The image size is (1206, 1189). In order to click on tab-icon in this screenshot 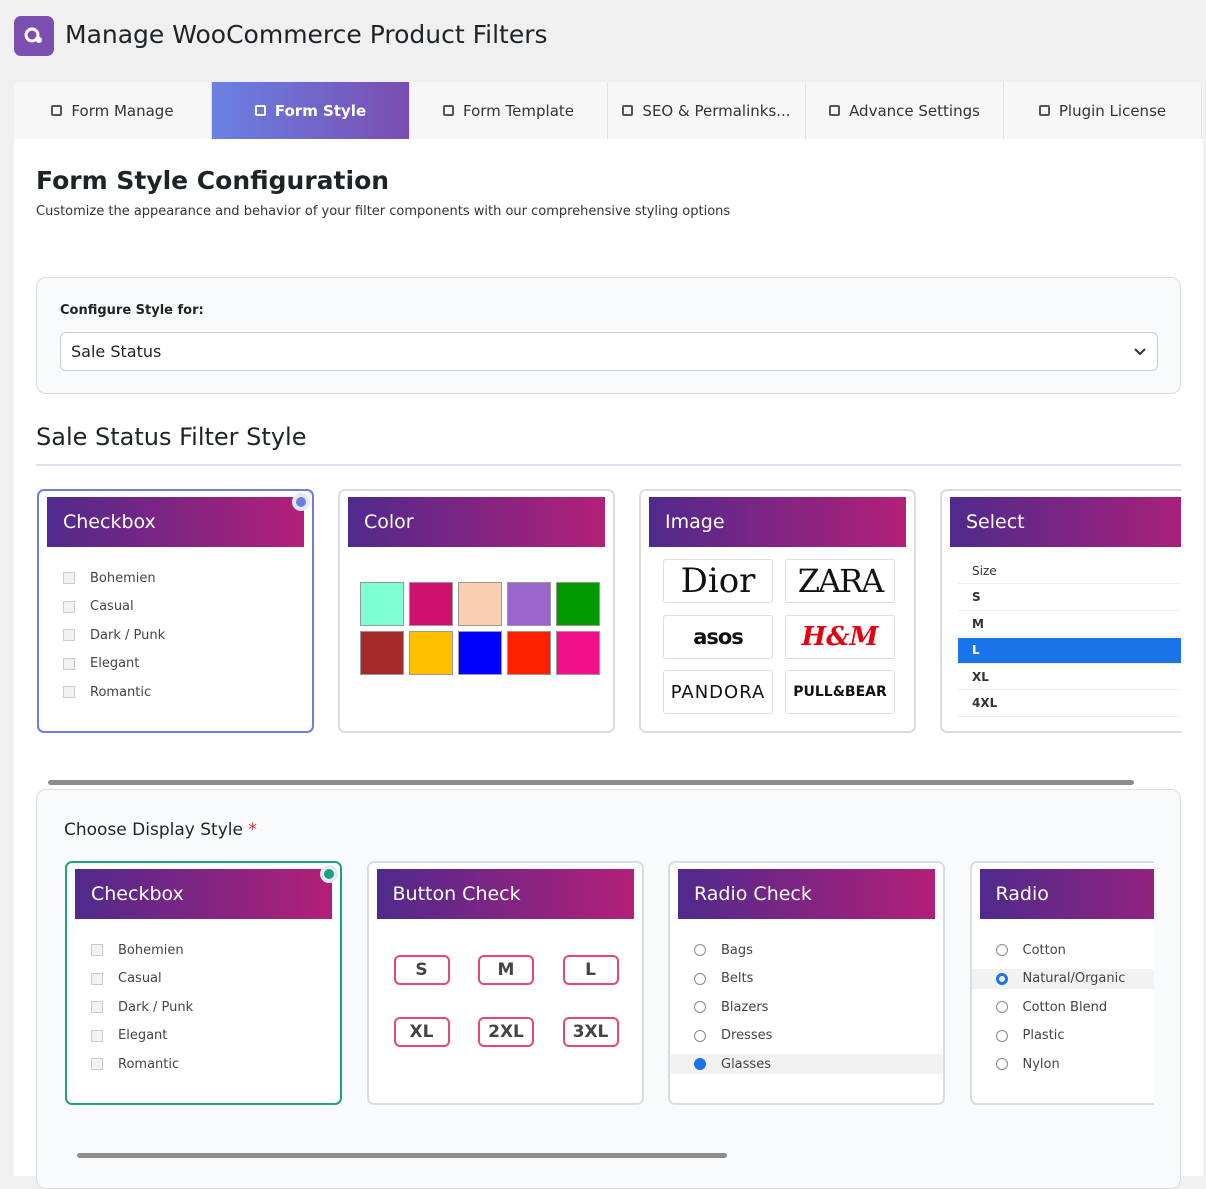, I will do `click(835, 110)`.